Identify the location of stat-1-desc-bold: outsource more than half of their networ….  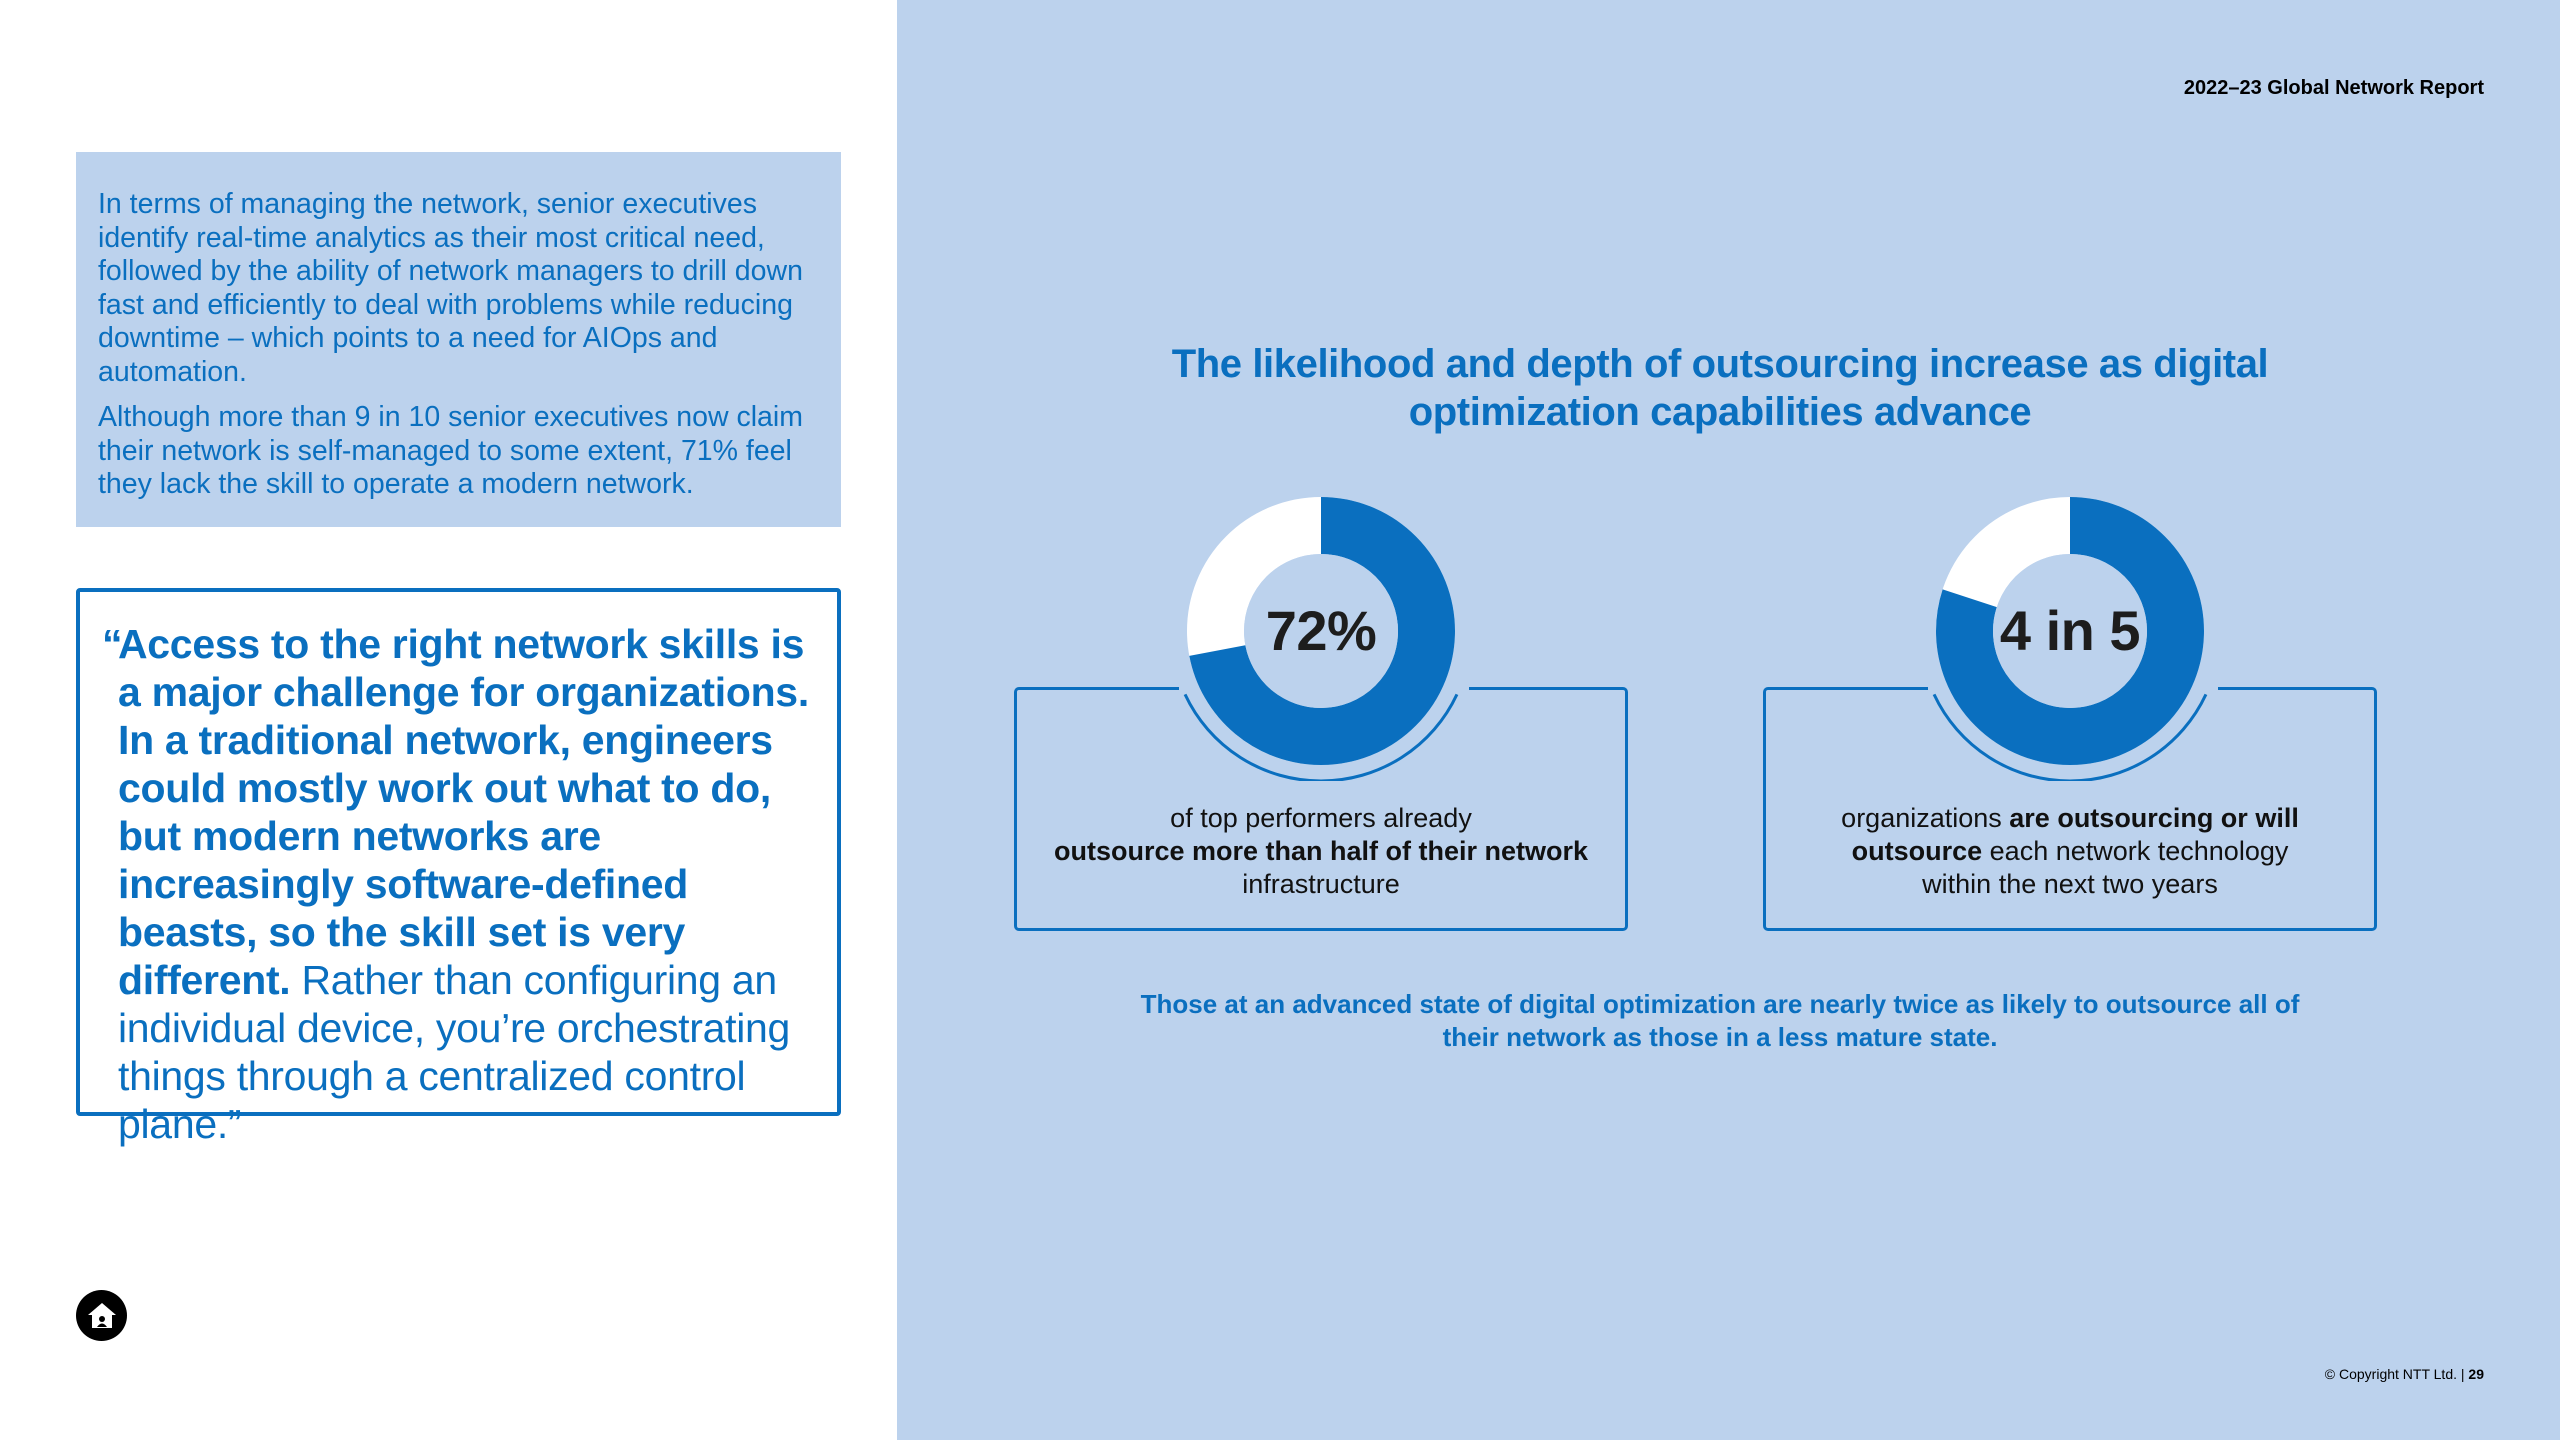
(1321, 851).